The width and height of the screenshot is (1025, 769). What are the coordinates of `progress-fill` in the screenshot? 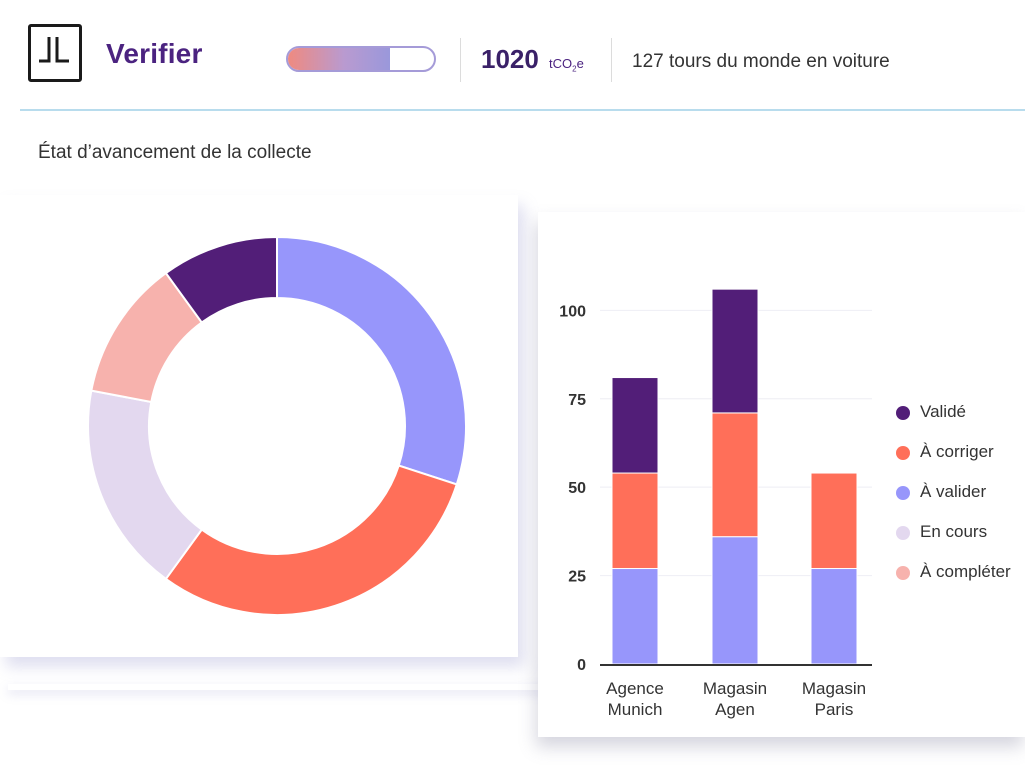 It's located at (339, 59).